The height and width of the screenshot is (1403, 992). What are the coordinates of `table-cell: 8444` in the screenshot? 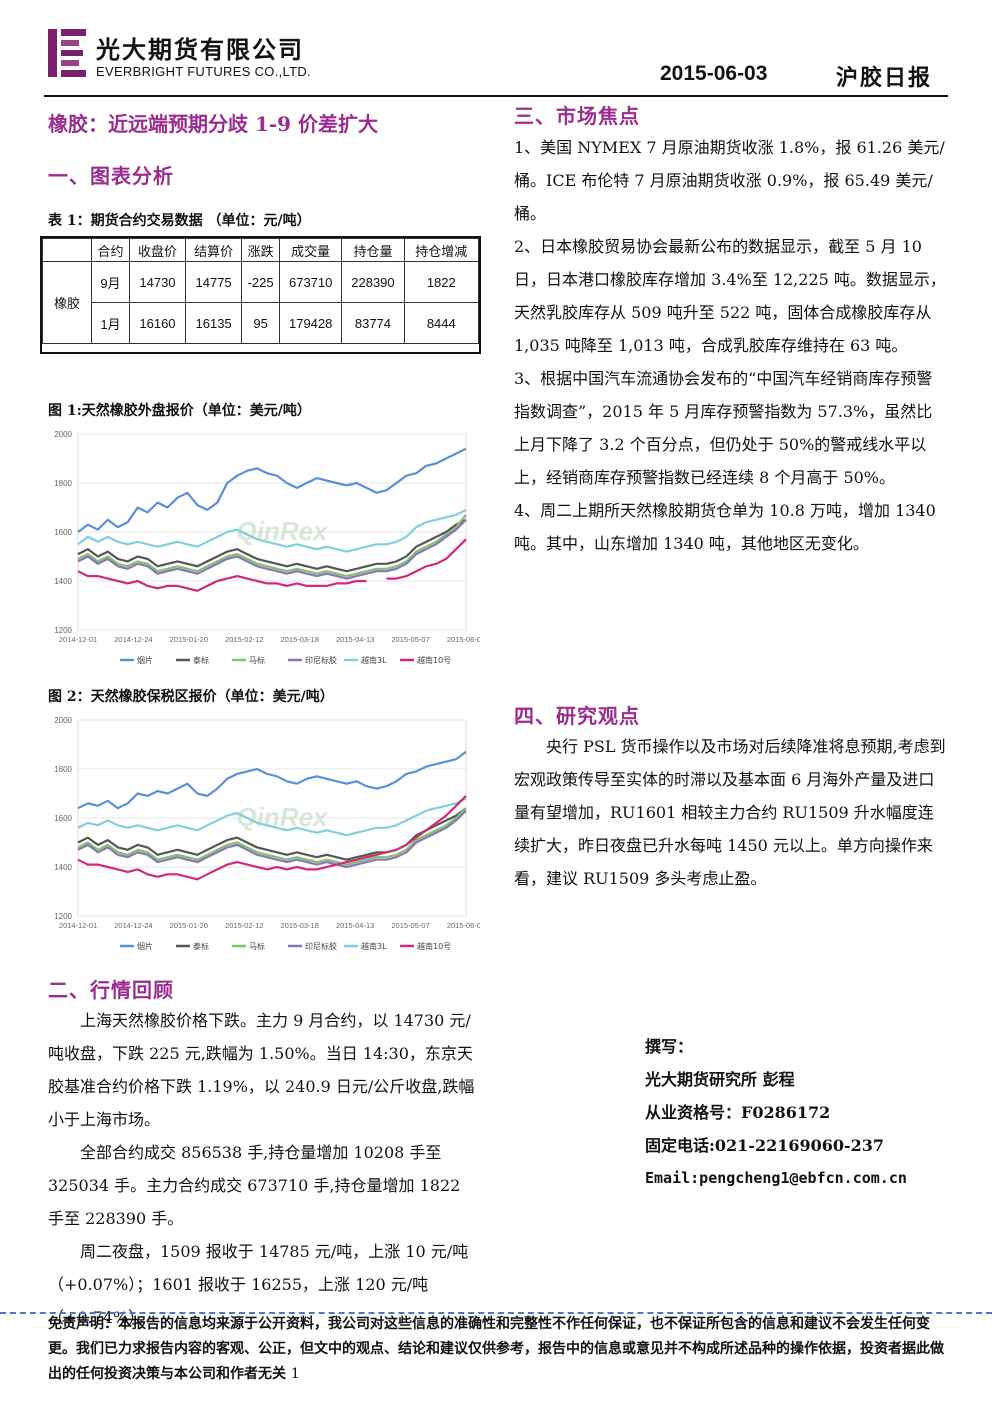 It's located at (441, 323).